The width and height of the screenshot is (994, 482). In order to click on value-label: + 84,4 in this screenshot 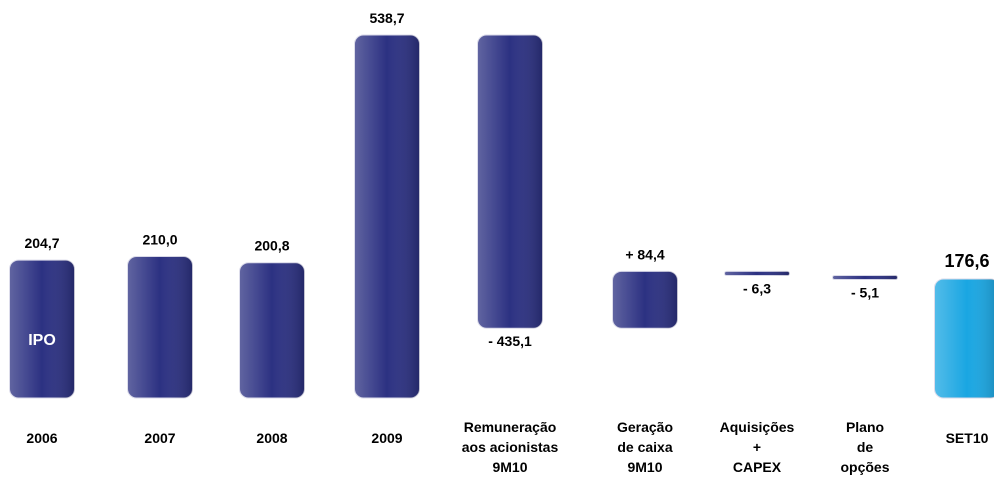, I will do `click(645, 254)`.